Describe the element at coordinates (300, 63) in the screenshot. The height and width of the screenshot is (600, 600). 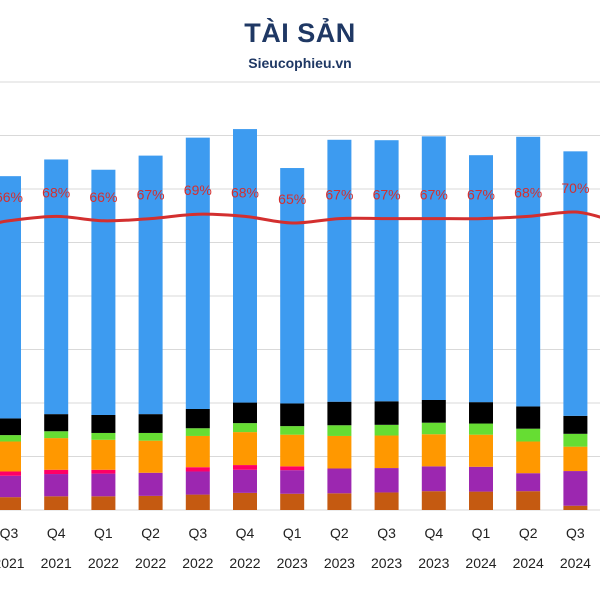
I see `chart-subtitle: Sieucophieu.vn` at that location.